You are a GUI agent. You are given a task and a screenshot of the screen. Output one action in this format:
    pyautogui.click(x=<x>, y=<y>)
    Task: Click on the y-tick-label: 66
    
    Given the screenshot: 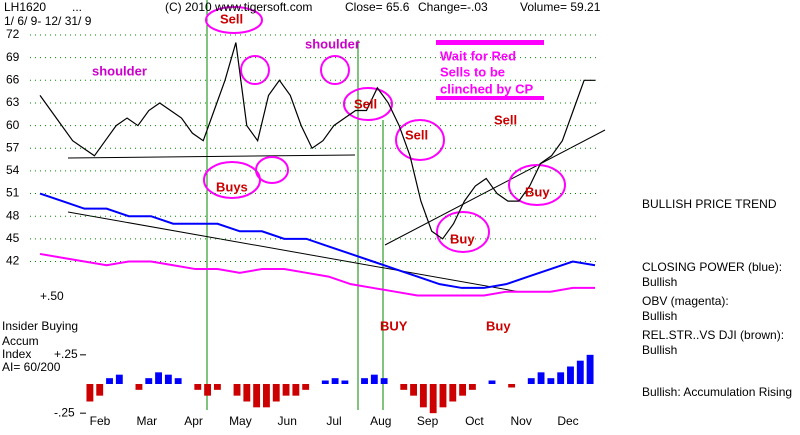 What is the action you would take?
    pyautogui.click(x=13, y=79)
    